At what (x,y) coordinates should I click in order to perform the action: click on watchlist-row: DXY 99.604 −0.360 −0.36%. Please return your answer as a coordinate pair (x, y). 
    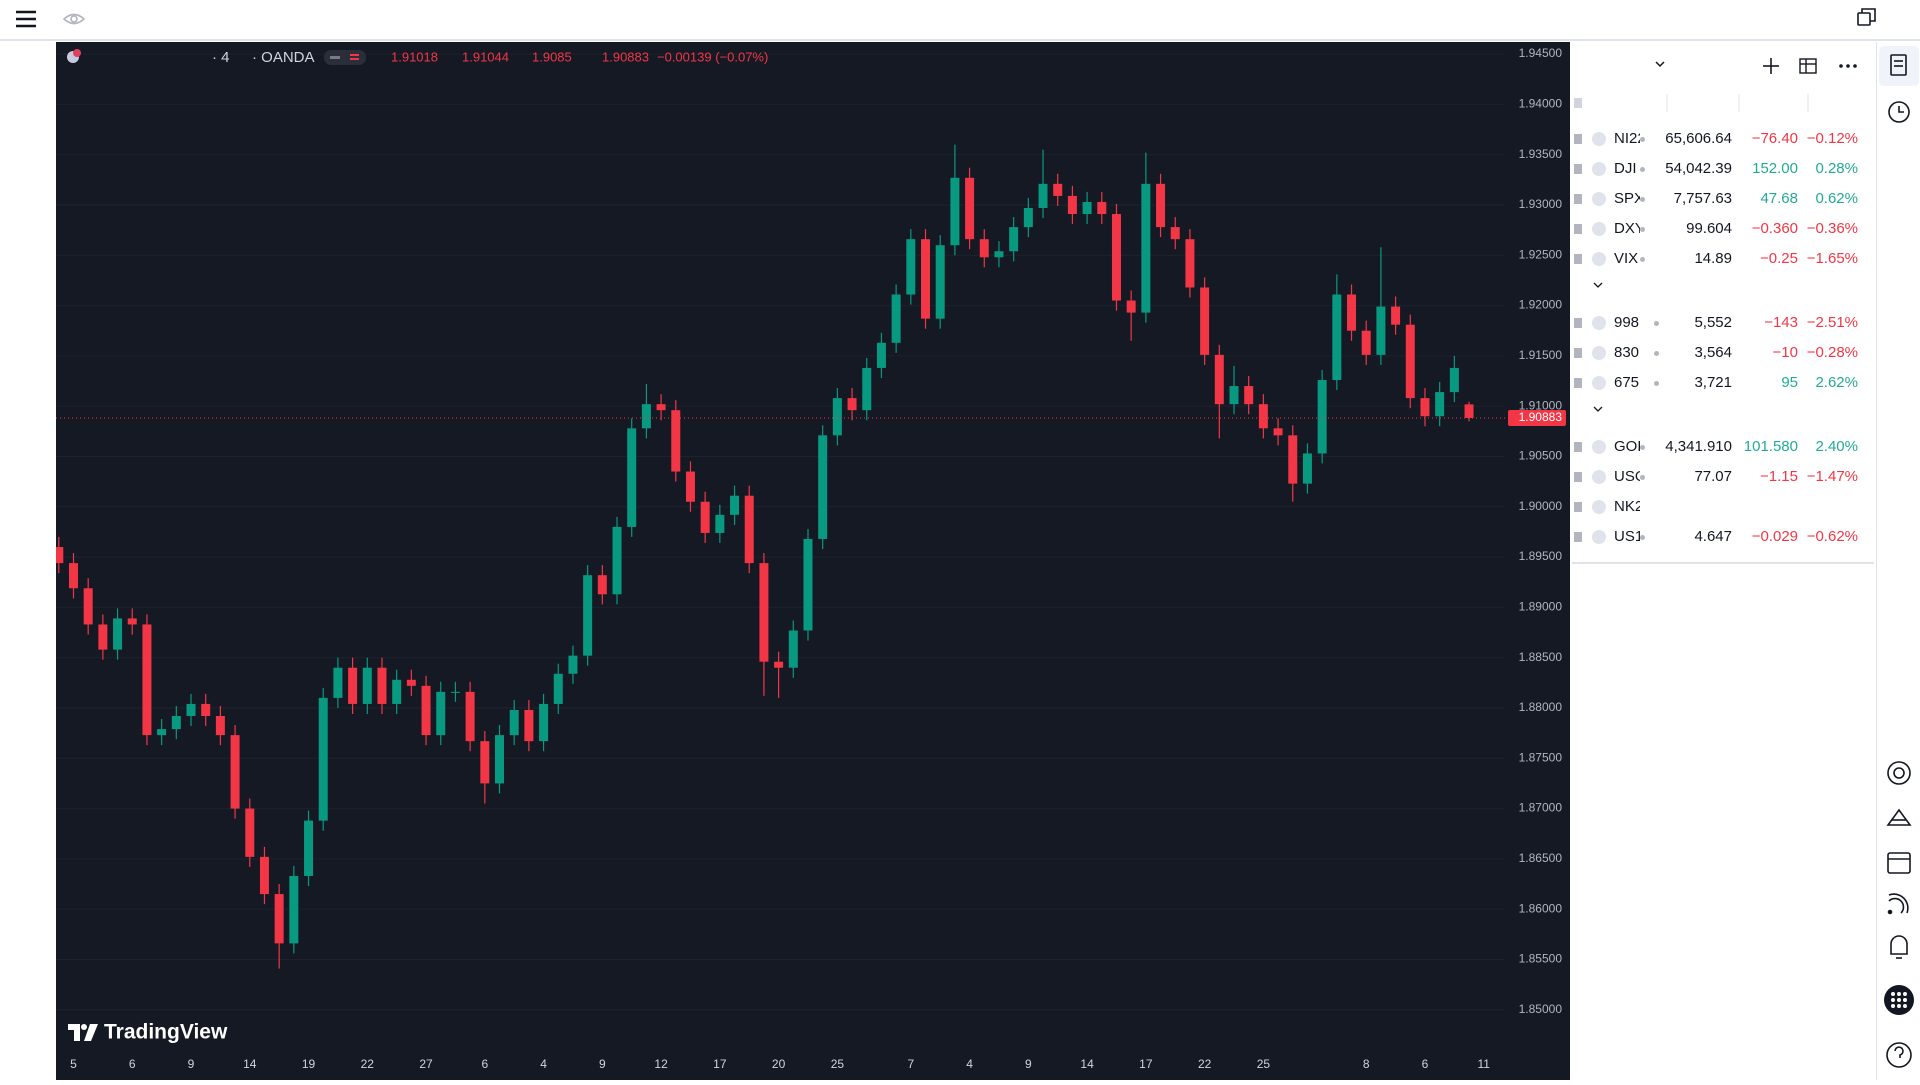
    Looking at the image, I should click on (1723, 229).